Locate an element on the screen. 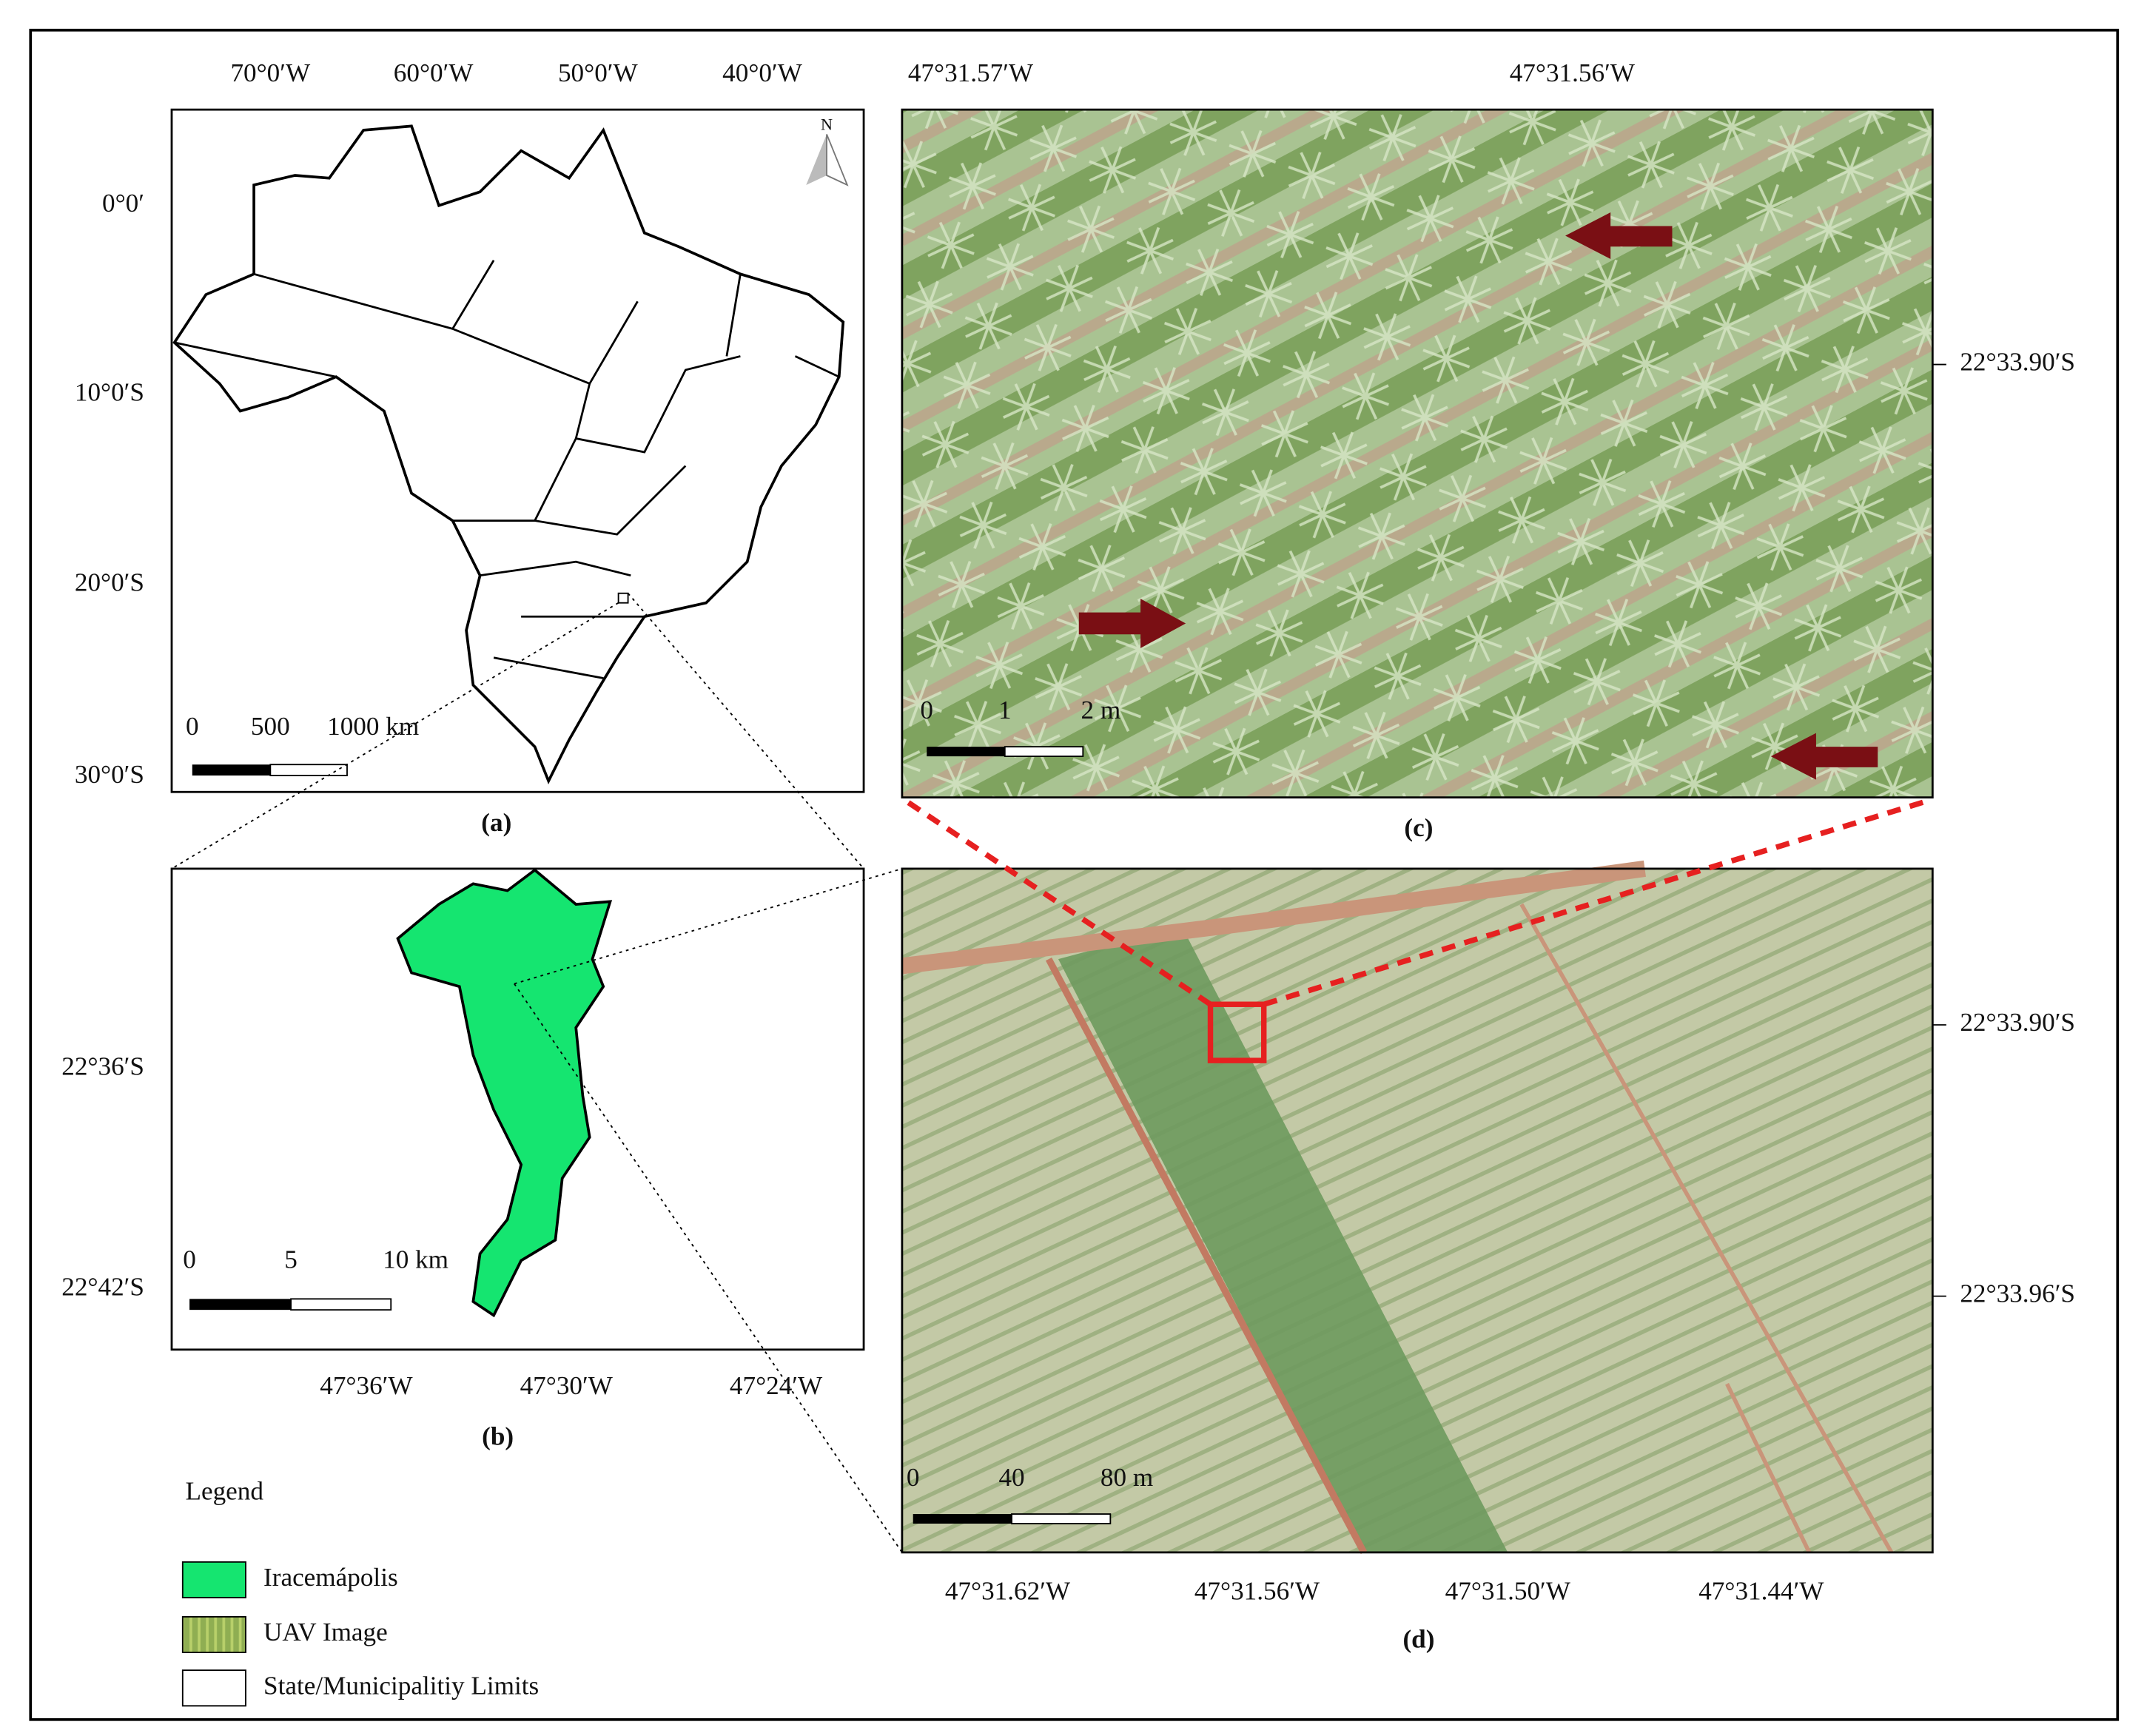 This screenshot has width=2144, height=1736. legend-label: UAV Image is located at coordinates (325, 1632).